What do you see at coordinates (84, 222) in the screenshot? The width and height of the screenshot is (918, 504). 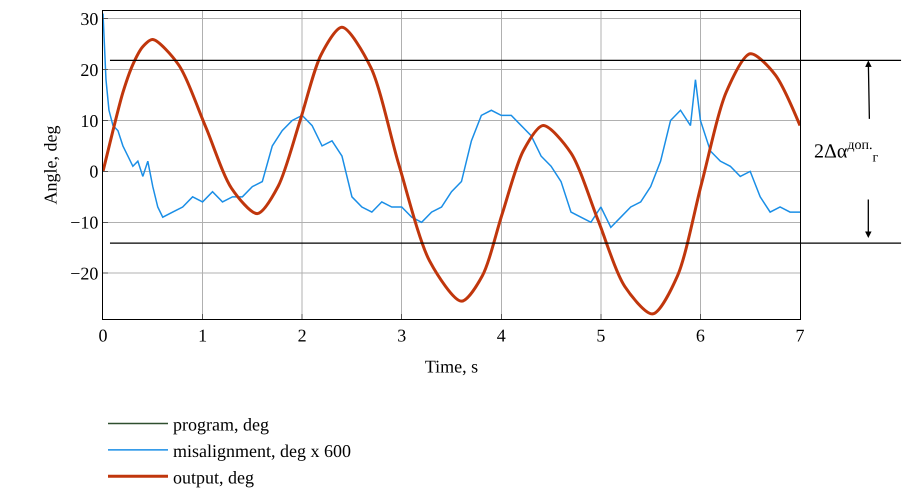 I see `y-tick-label: −10` at bounding box center [84, 222].